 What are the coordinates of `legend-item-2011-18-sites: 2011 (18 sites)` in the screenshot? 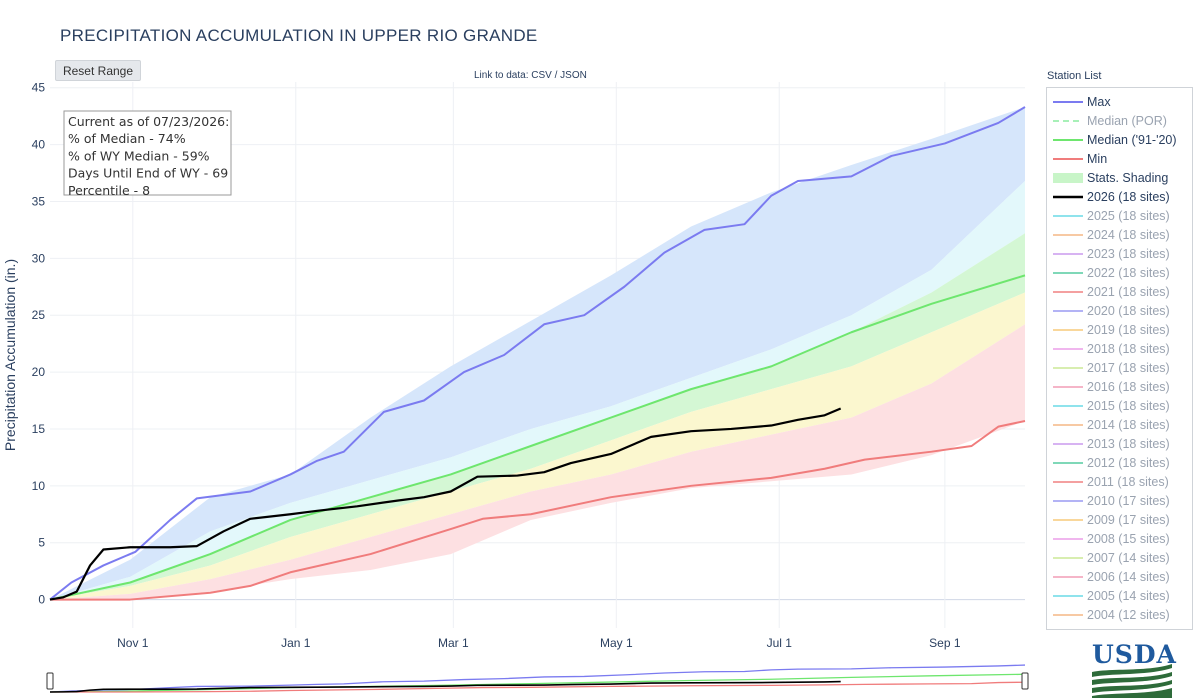 It's located at (1119, 481).